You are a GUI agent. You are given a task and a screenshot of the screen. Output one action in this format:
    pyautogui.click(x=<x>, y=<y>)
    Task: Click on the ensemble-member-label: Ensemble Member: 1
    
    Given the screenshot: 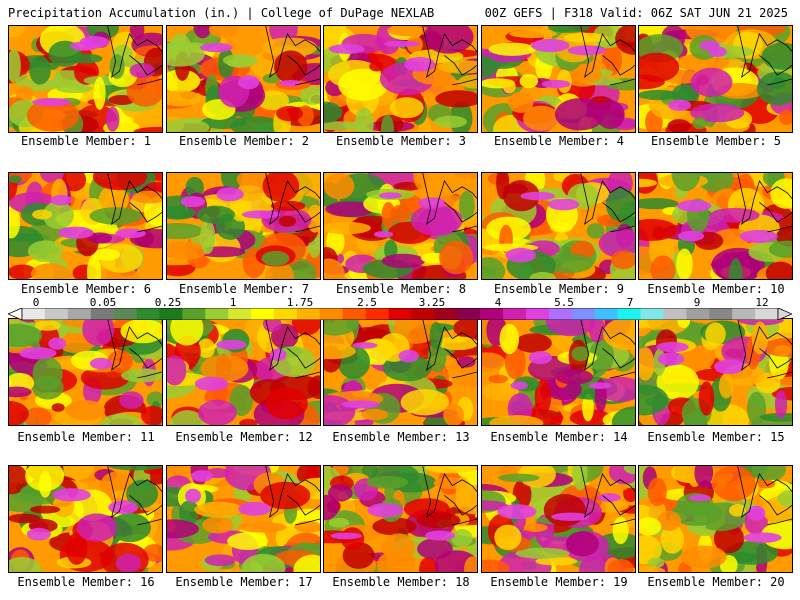 What is the action you would take?
    pyautogui.click(x=86, y=141)
    